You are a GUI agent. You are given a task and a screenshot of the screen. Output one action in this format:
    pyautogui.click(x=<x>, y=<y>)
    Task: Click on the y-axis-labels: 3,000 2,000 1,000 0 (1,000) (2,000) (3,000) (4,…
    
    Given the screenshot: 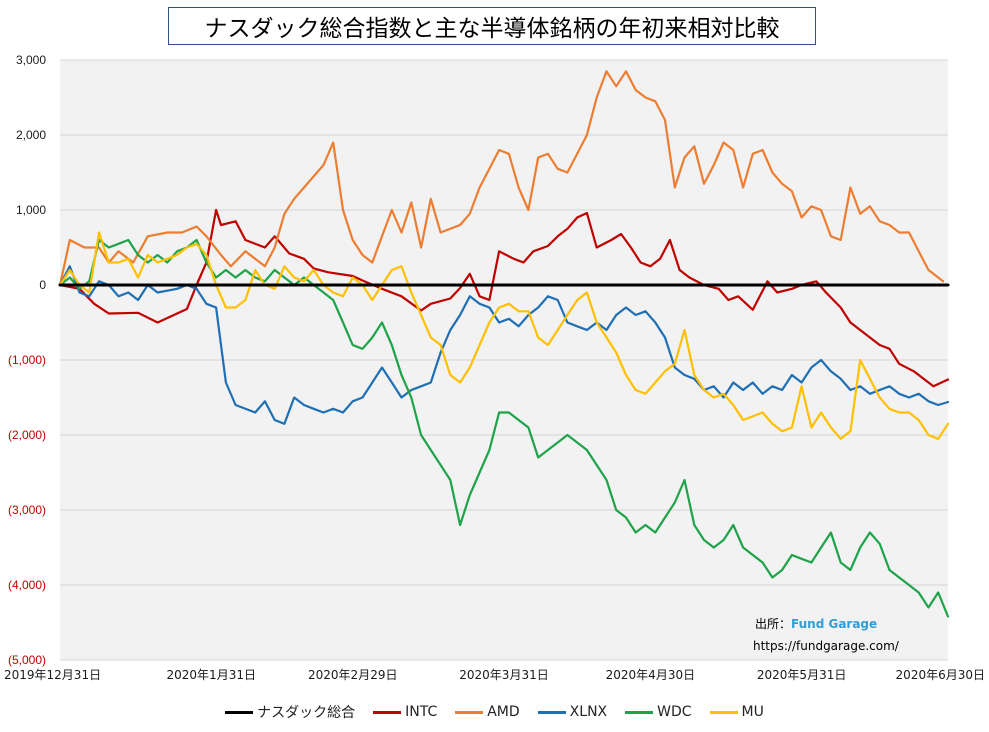 What is the action you would take?
    pyautogui.click(x=27, y=360)
    